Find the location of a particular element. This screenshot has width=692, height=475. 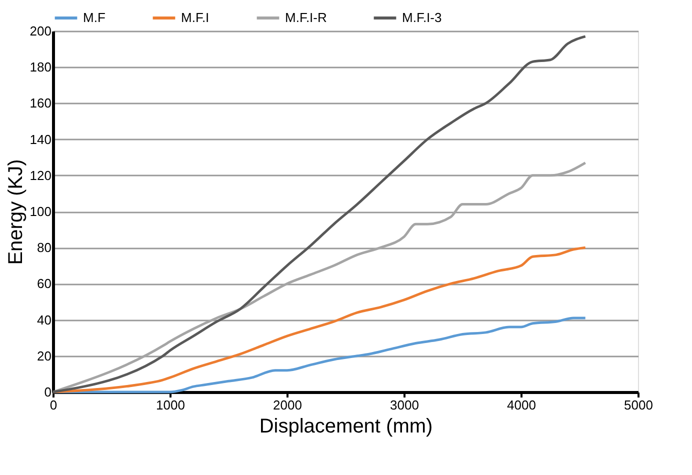

x-tick-label: 1000 is located at coordinates (170, 405).